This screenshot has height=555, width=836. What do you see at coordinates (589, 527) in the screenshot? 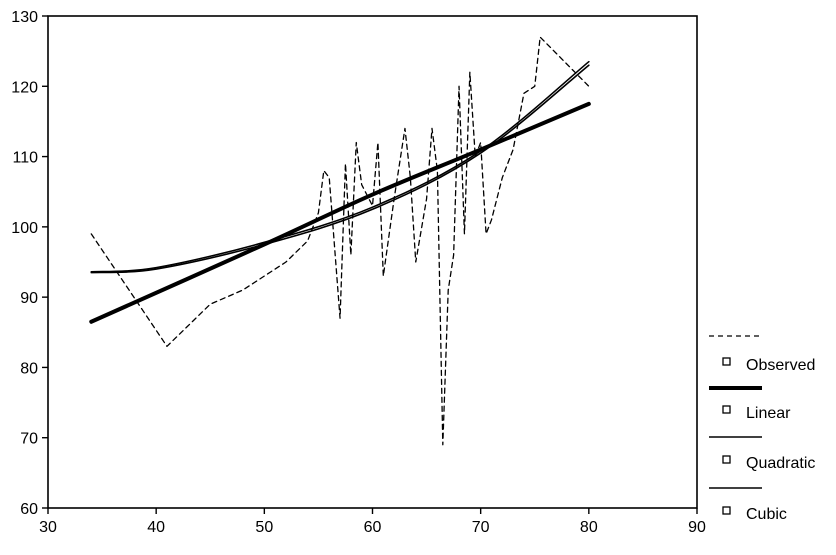
I see `x-tick-label: 80` at bounding box center [589, 527].